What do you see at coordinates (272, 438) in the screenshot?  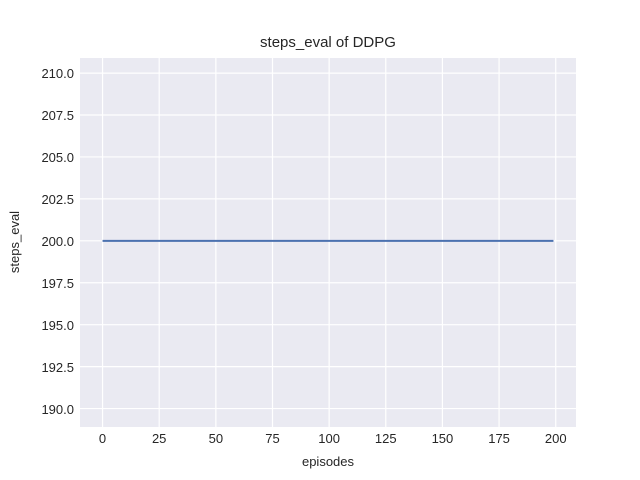 I see `x-tick-label: 75` at bounding box center [272, 438].